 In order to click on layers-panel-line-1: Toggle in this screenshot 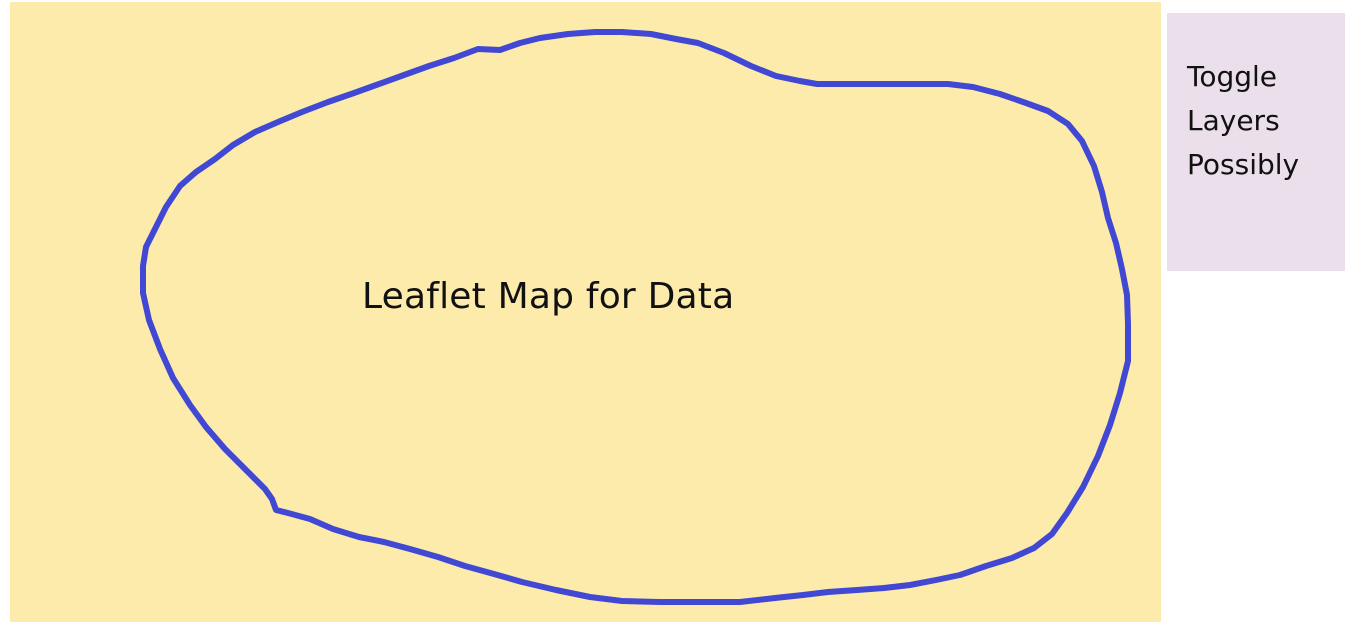, I will do `click(1232, 76)`.